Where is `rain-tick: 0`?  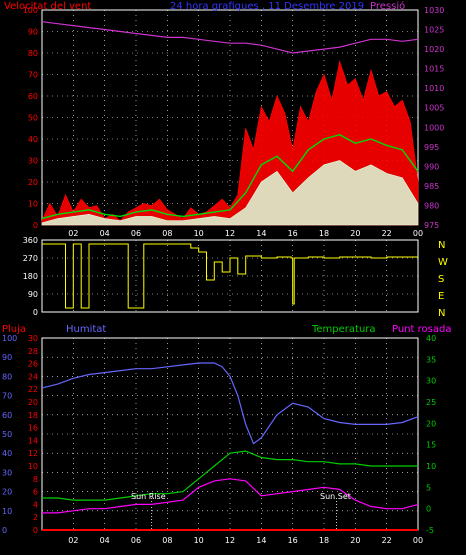 rain-tick: 0 is located at coordinates (35, 530).